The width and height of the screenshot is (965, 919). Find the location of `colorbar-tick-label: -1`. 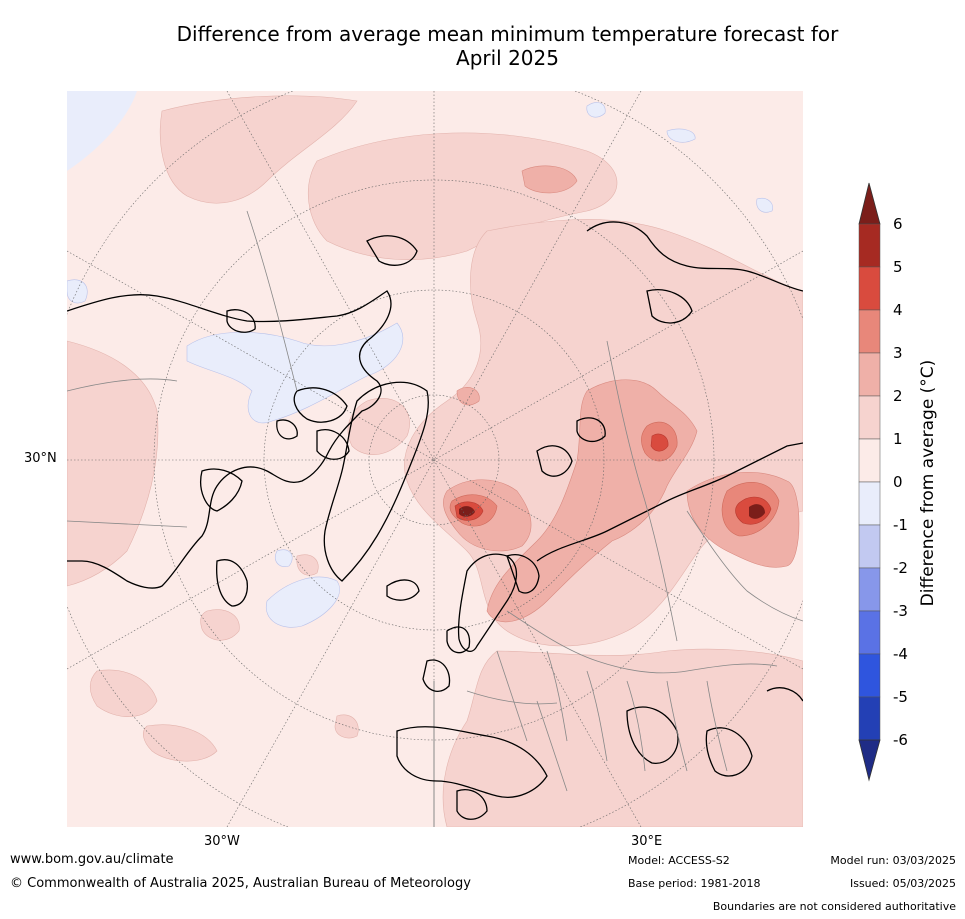

colorbar-tick-label: -1 is located at coordinates (900, 525).